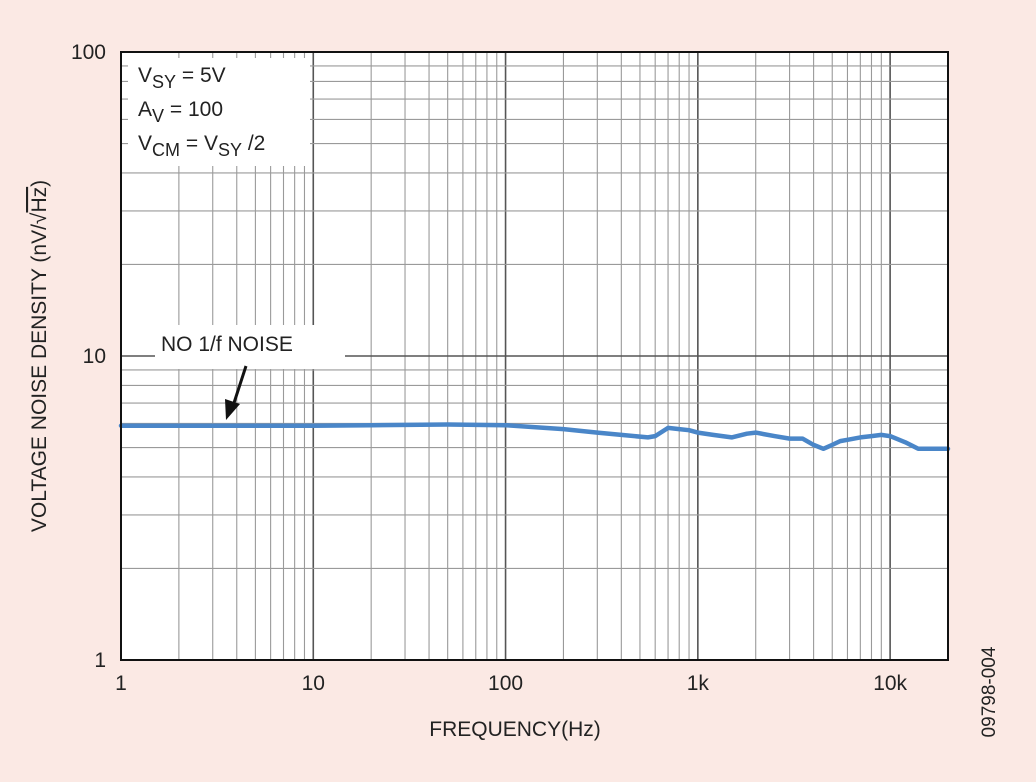  I want to click on y-axis-title-radicand: Hz, so click(39, 200).